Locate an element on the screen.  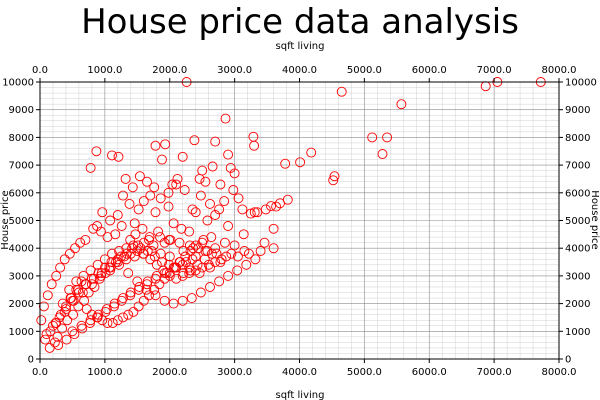
x-axis-label-bottom: sqft living is located at coordinates (300, 395).